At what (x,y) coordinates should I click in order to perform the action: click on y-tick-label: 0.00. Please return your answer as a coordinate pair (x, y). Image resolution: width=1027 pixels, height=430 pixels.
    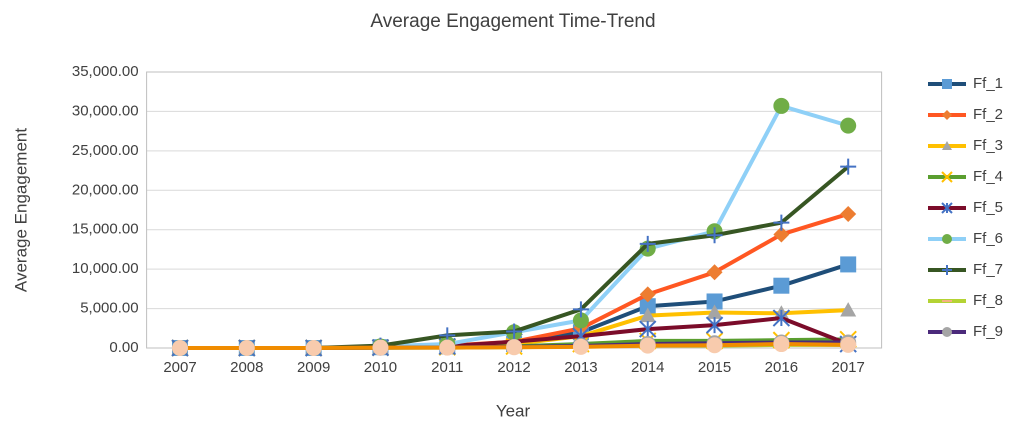
    Looking at the image, I should click on (123, 347).